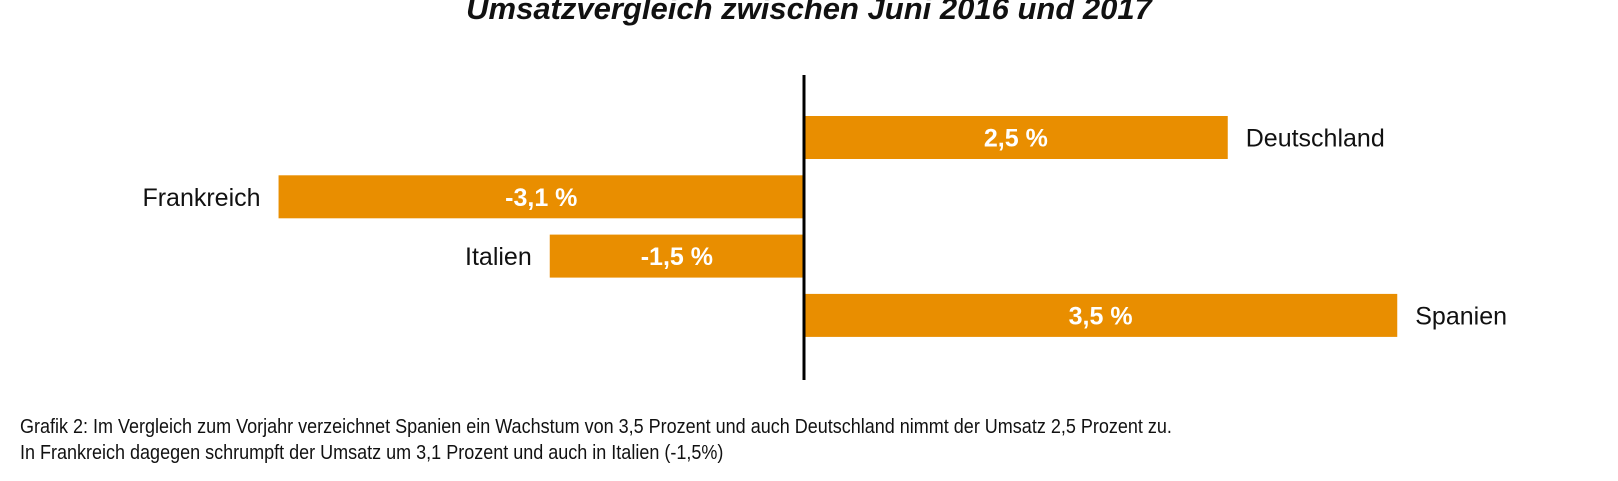 The height and width of the screenshot is (481, 1618). What do you see at coordinates (498, 257) in the screenshot?
I see `category-label: Italien` at bounding box center [498, 257].